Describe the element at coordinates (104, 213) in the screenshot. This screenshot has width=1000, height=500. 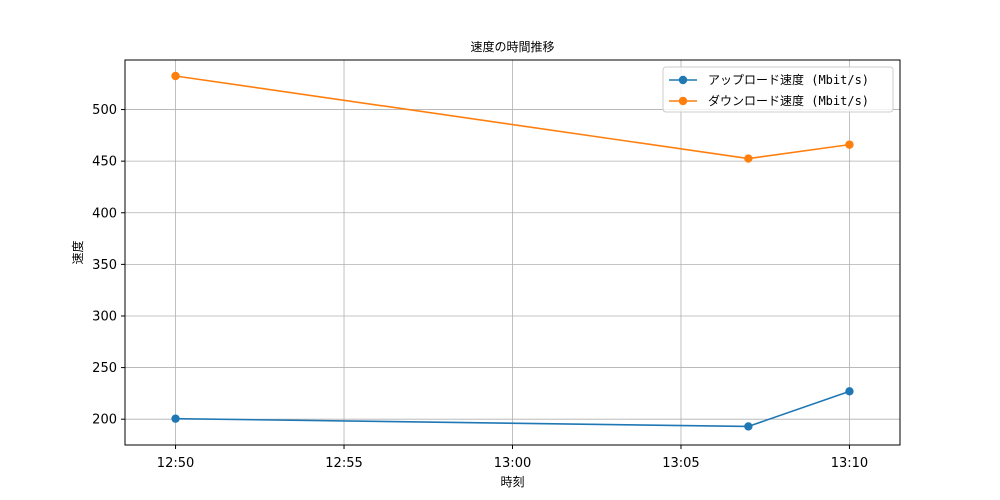
I see `y-tick-label: 400` at that location.